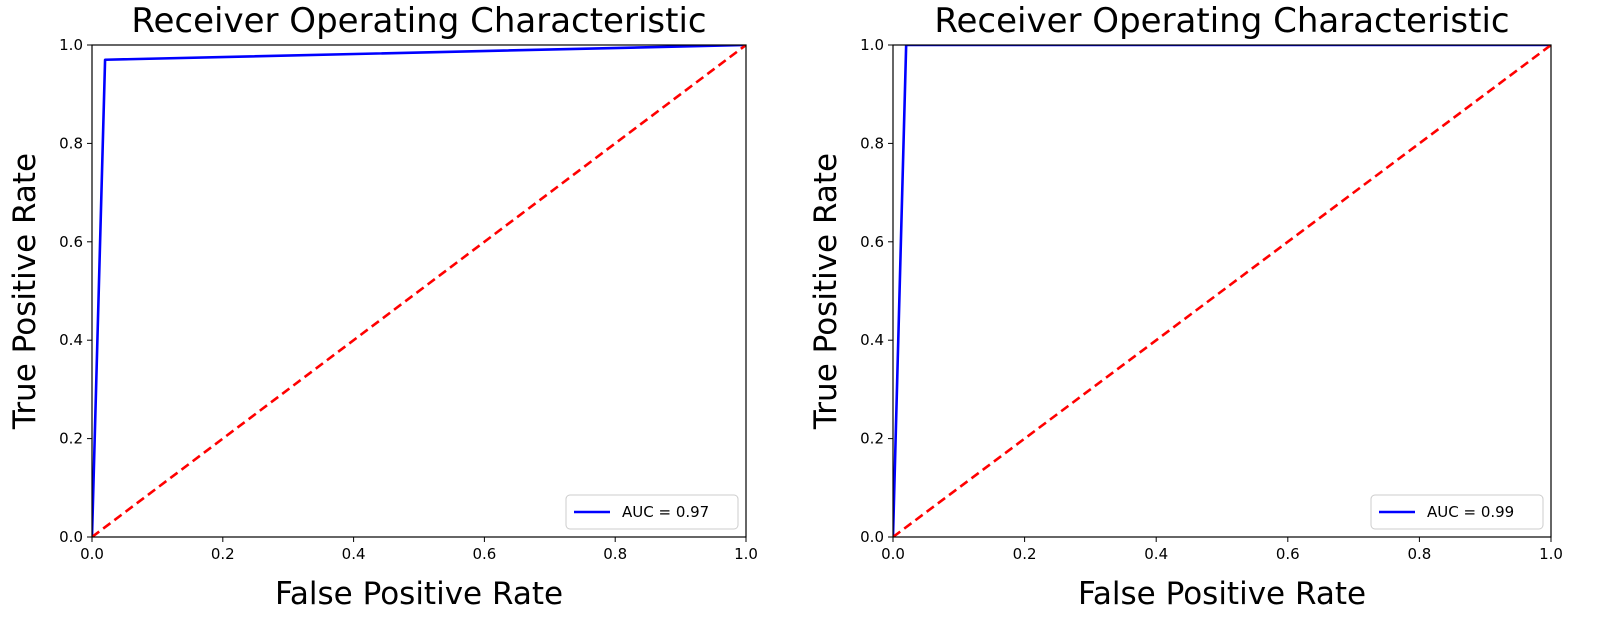 The height and width of the screenshot is (621, 1605). I want to click on chart-left-ytick-label: 0.0, so click(71, 537).